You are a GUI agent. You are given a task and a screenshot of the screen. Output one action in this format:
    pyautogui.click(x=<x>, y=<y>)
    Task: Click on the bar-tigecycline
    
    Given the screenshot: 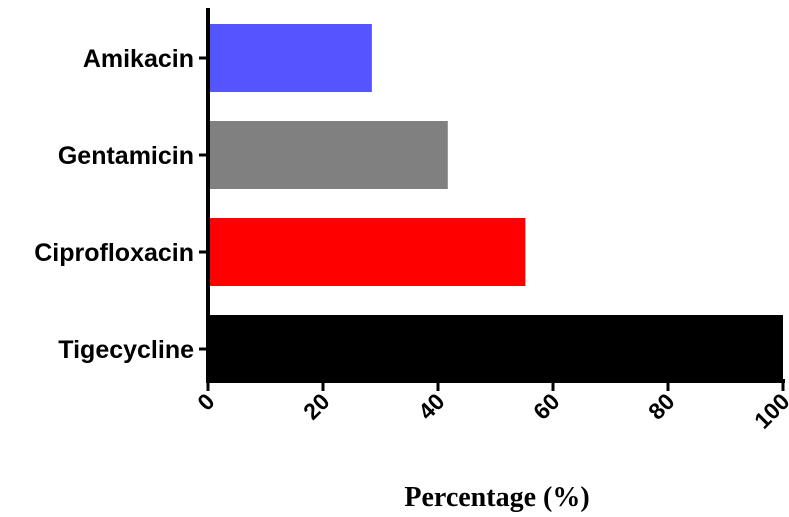 What is the action you would take?
    pyautogui.click(x=495, y=349)
    